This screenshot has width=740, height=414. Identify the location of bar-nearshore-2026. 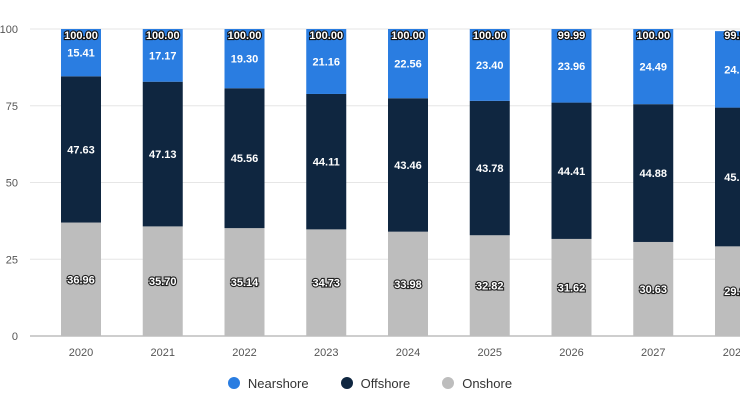
(571, 66).